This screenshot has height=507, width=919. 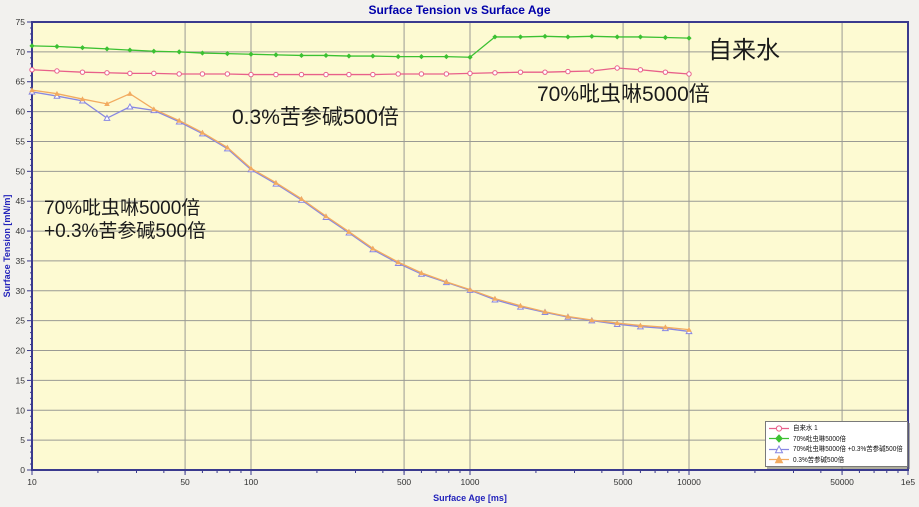 What do you see at coordinates (21, 22) in the screenshot?
I see `y-tick-label: 75` at bounding box center [21, 22].